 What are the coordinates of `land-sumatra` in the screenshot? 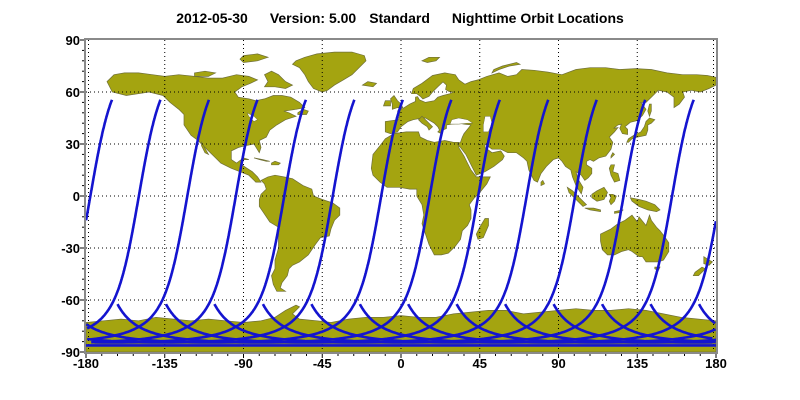 It's located at (577, 196).